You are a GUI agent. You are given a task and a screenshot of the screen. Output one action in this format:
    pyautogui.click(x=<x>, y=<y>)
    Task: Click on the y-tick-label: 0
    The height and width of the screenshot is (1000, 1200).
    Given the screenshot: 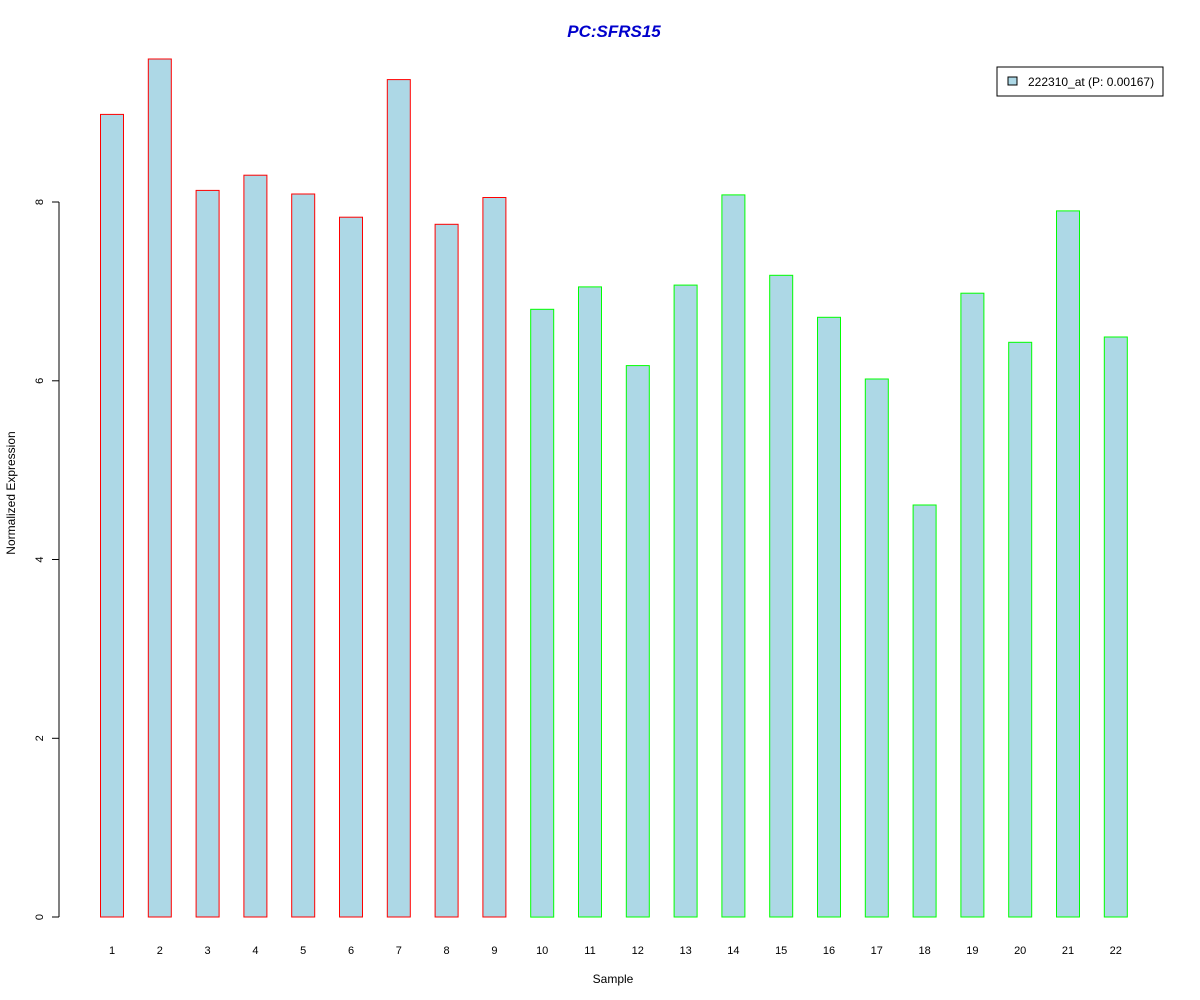 What is the action you would take?
    pyautogui.click(x=40, y=917)
    